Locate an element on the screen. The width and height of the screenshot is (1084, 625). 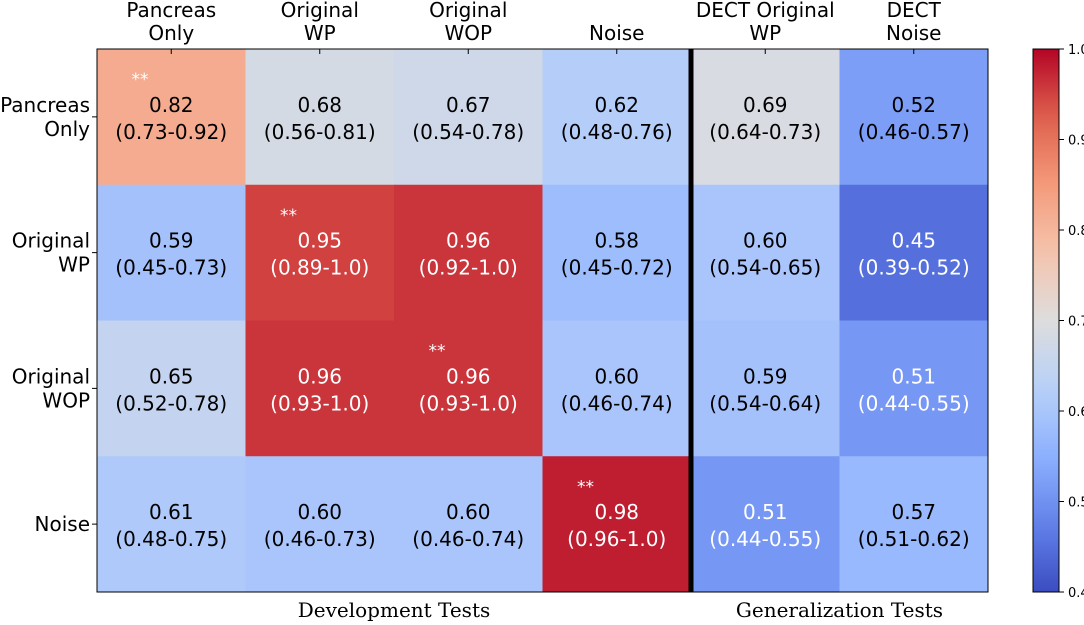
cell-value: 0.68 is located at coordinates (319, 105).